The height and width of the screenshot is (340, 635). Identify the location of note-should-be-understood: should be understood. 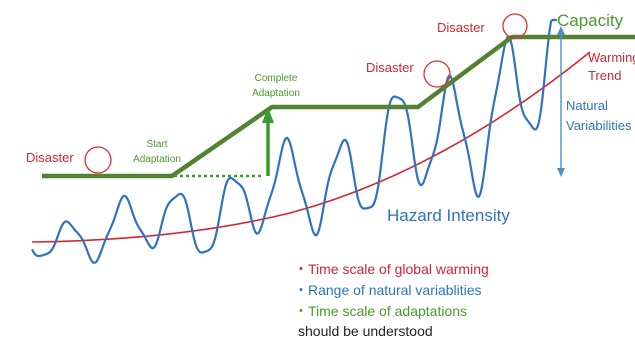
(365, 331).